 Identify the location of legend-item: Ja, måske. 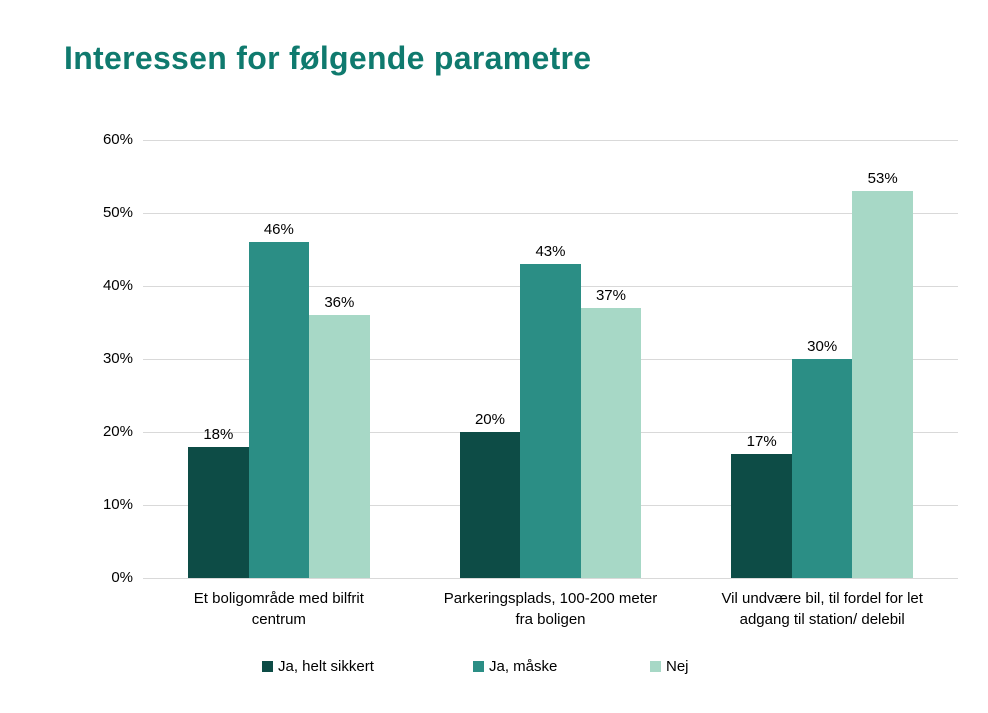
(515, 666).